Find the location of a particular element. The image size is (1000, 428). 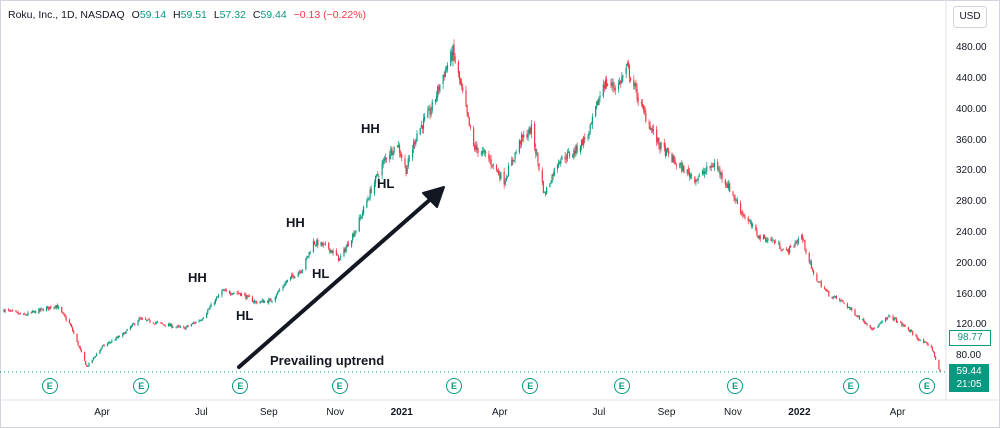

currency-button: USD is located at coordinates (970, 17).